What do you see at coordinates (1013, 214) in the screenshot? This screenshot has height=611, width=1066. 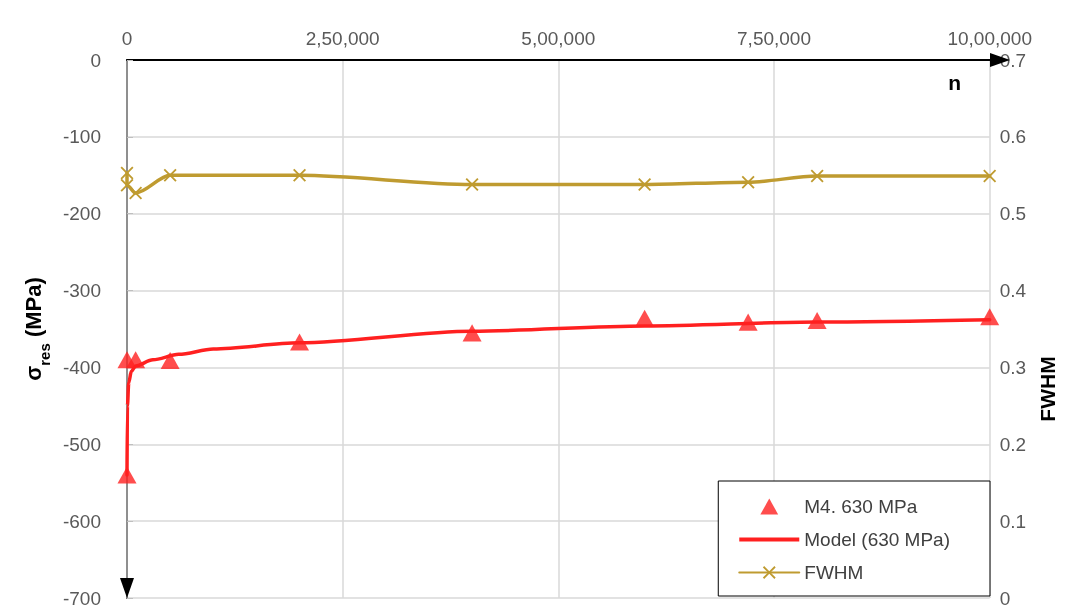 I see `y2-tick-label: 0.5` at bounding box center [1013, 214].